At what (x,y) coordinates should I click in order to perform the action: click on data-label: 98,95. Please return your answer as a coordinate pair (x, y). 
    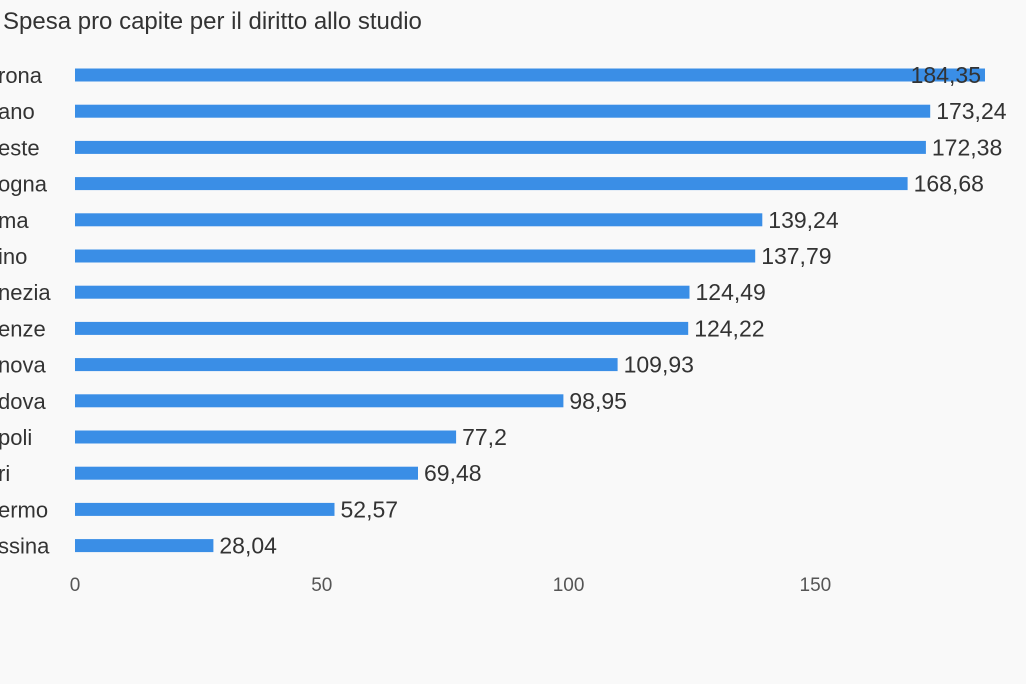
    Looking at the image, I should click on (598, 401).